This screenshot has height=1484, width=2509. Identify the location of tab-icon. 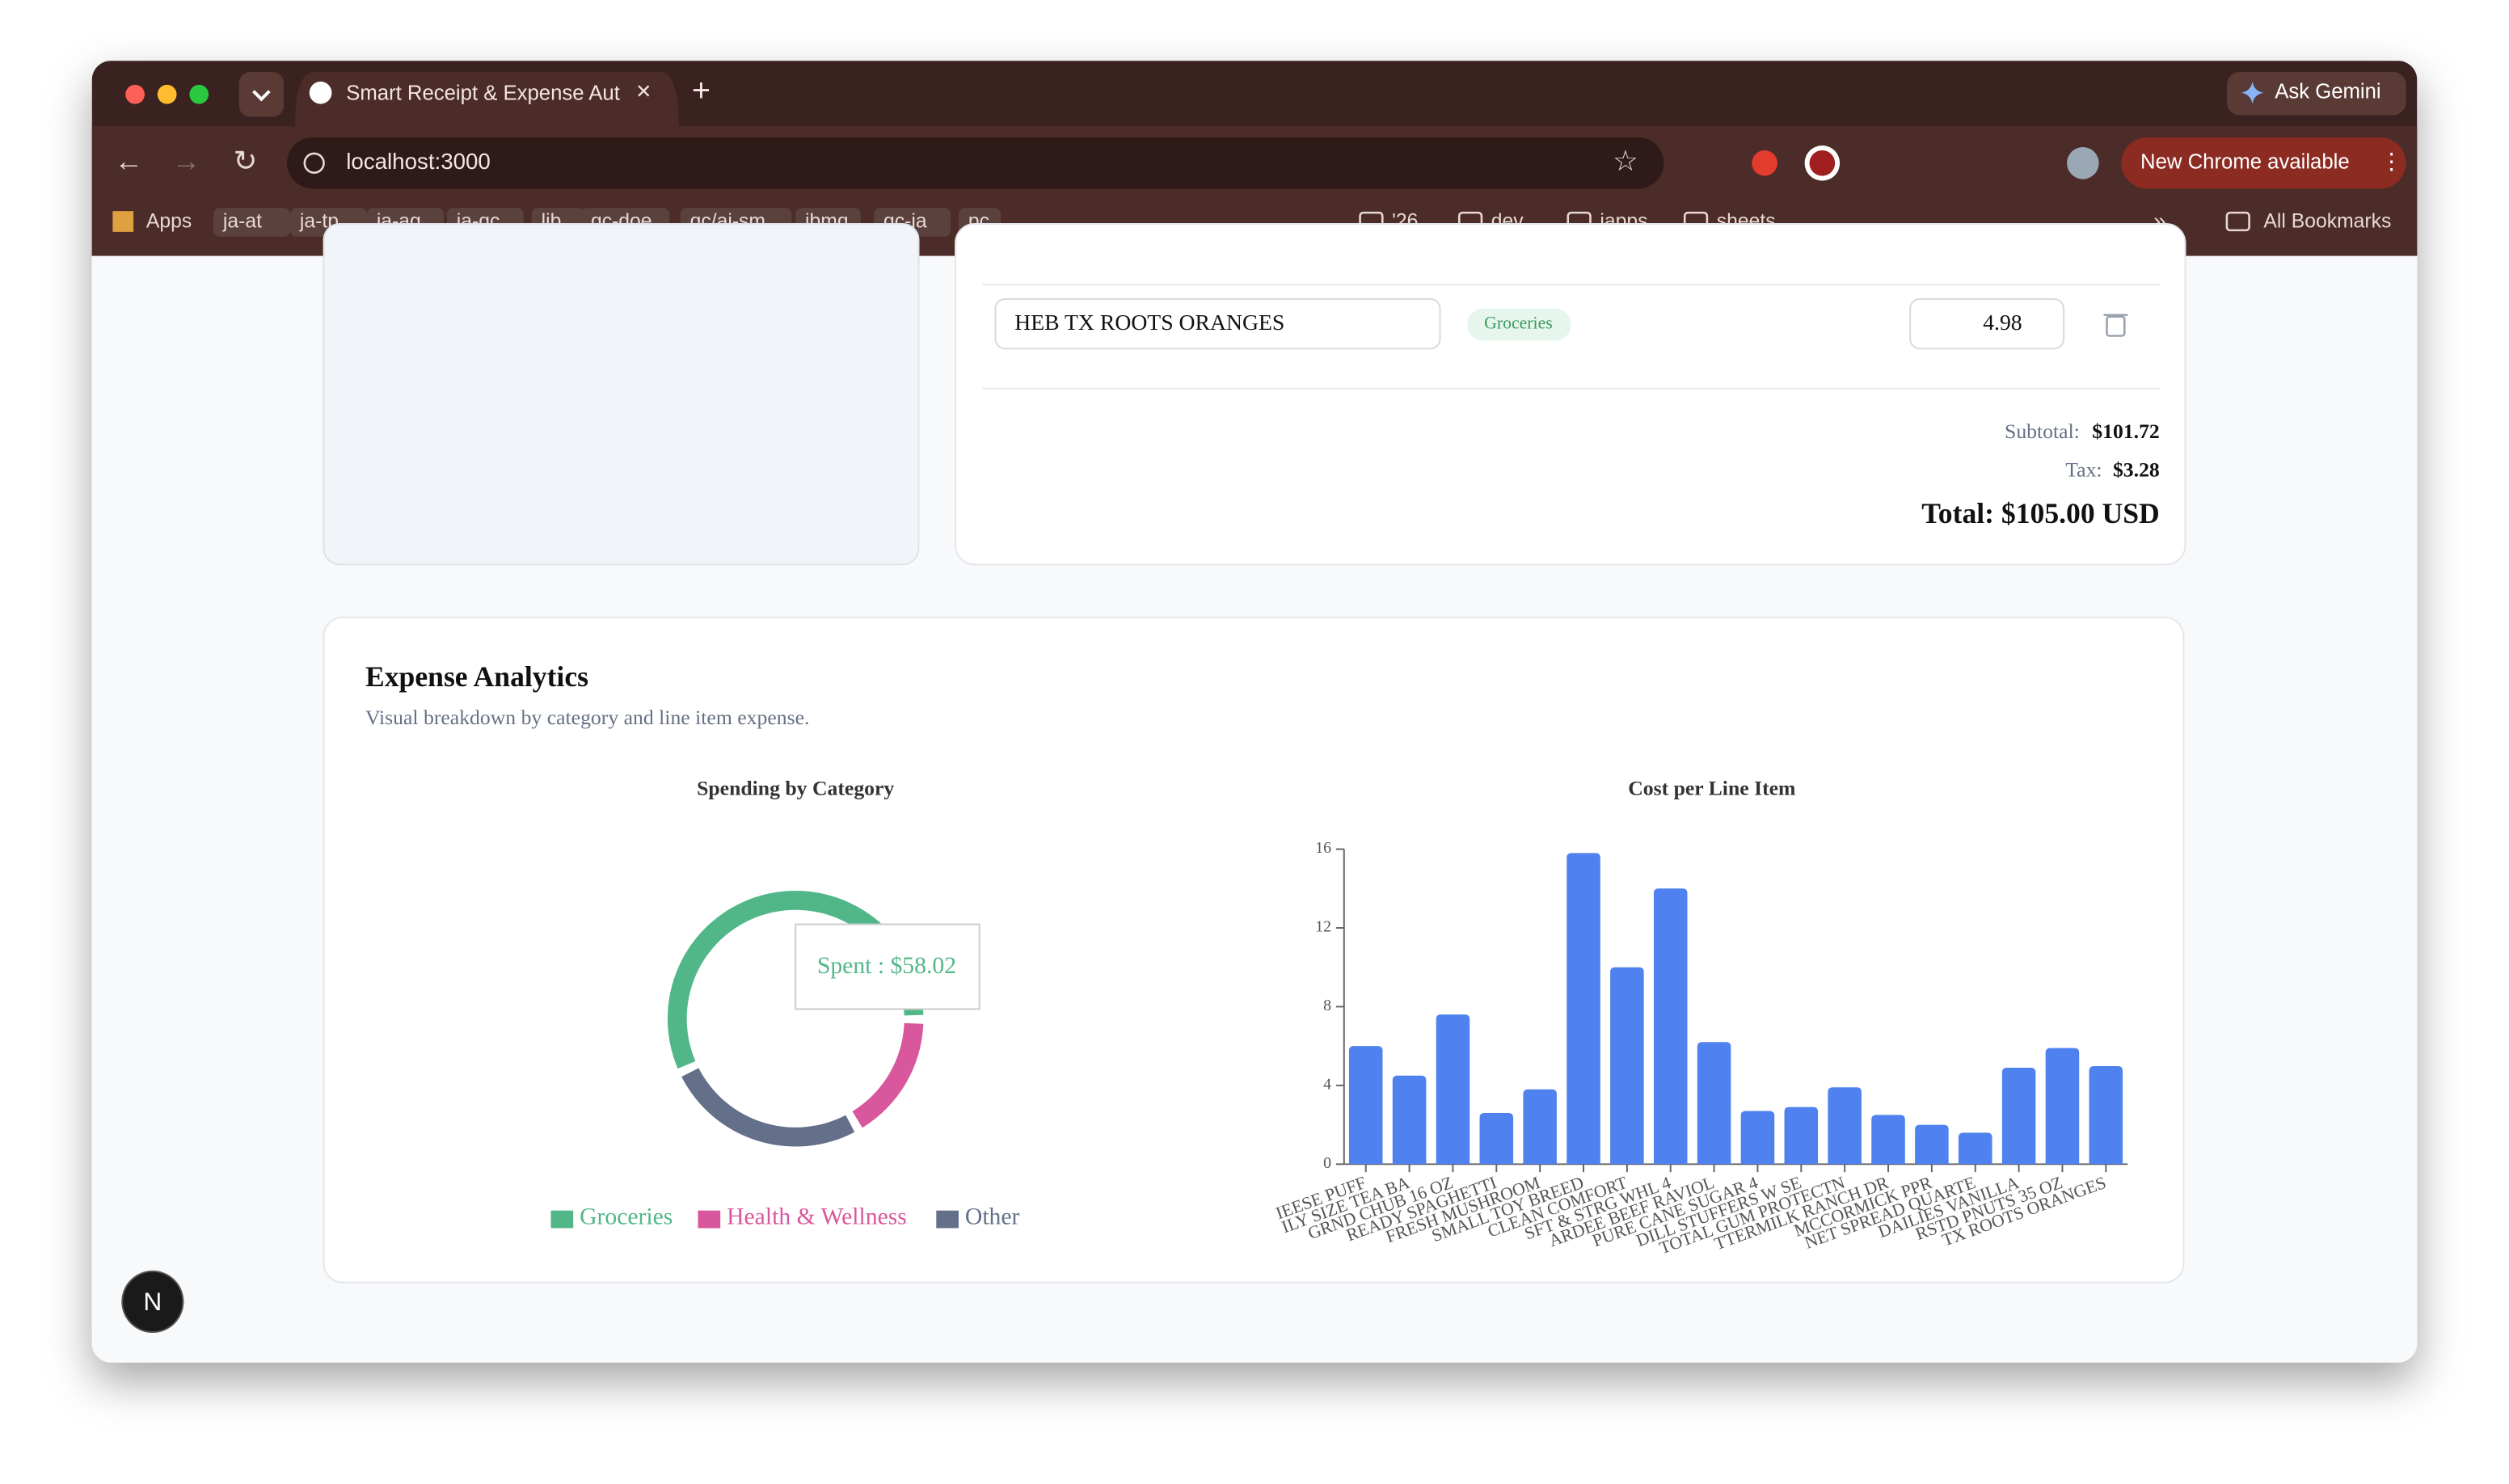
(320, 92).